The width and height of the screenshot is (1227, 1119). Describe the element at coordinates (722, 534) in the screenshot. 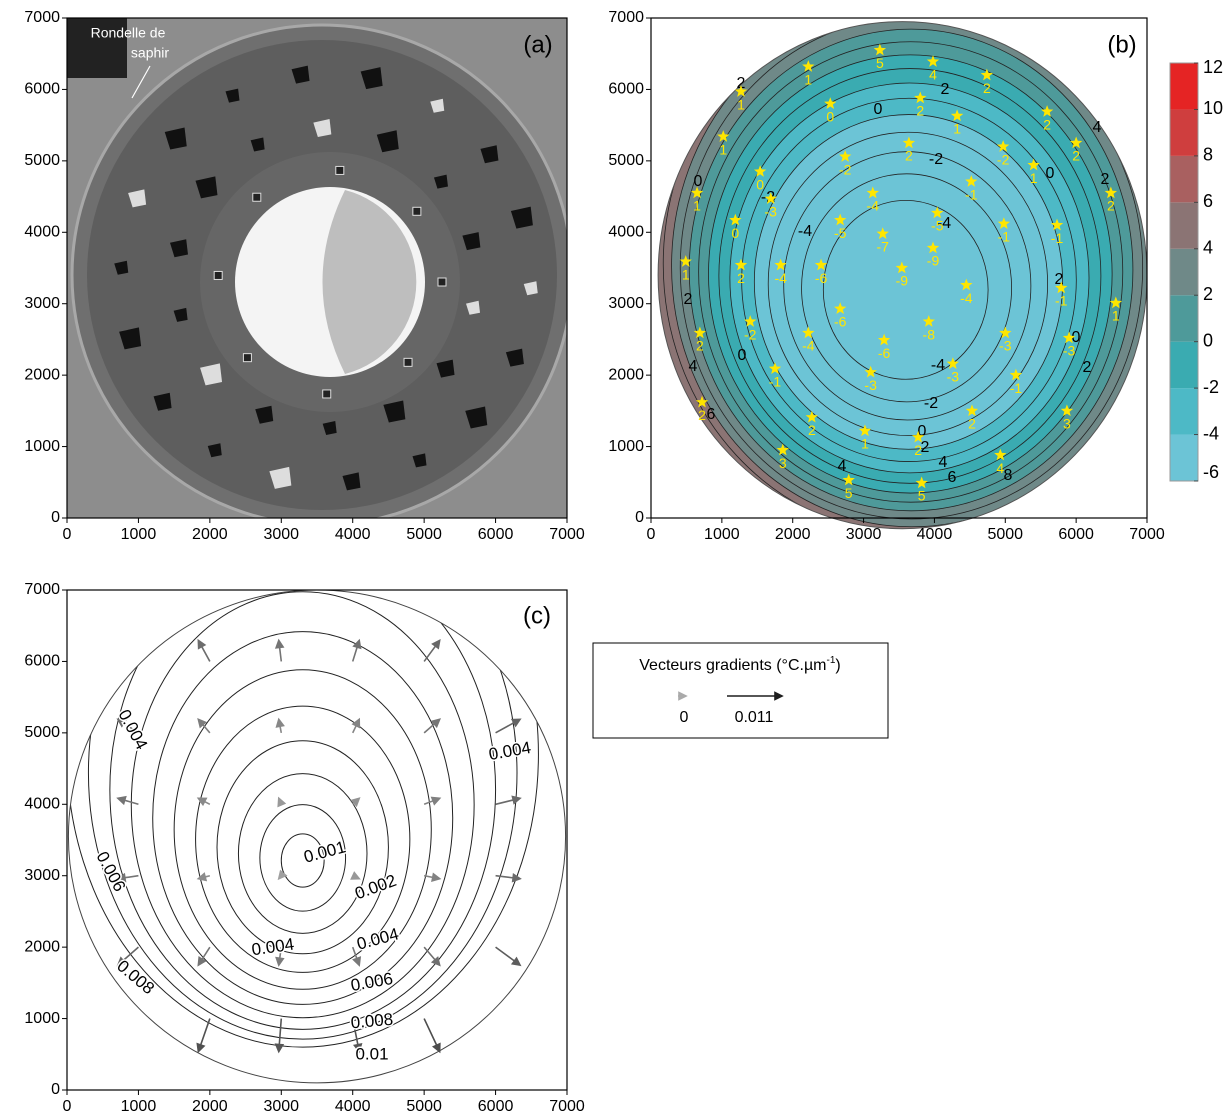

I see `x-tick-label: 1000` at that location.